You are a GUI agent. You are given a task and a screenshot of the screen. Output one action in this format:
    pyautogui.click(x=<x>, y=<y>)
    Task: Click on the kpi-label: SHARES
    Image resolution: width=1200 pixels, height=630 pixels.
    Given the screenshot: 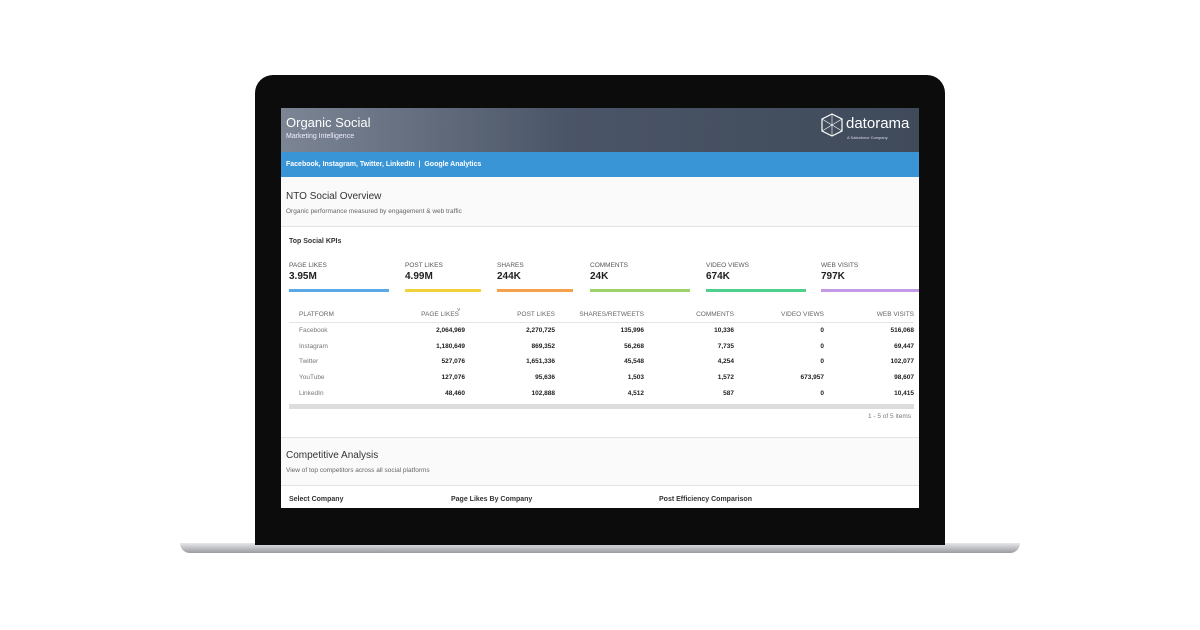 What is the action you would take?
    pyautogui.click(x=510, y=265)
    